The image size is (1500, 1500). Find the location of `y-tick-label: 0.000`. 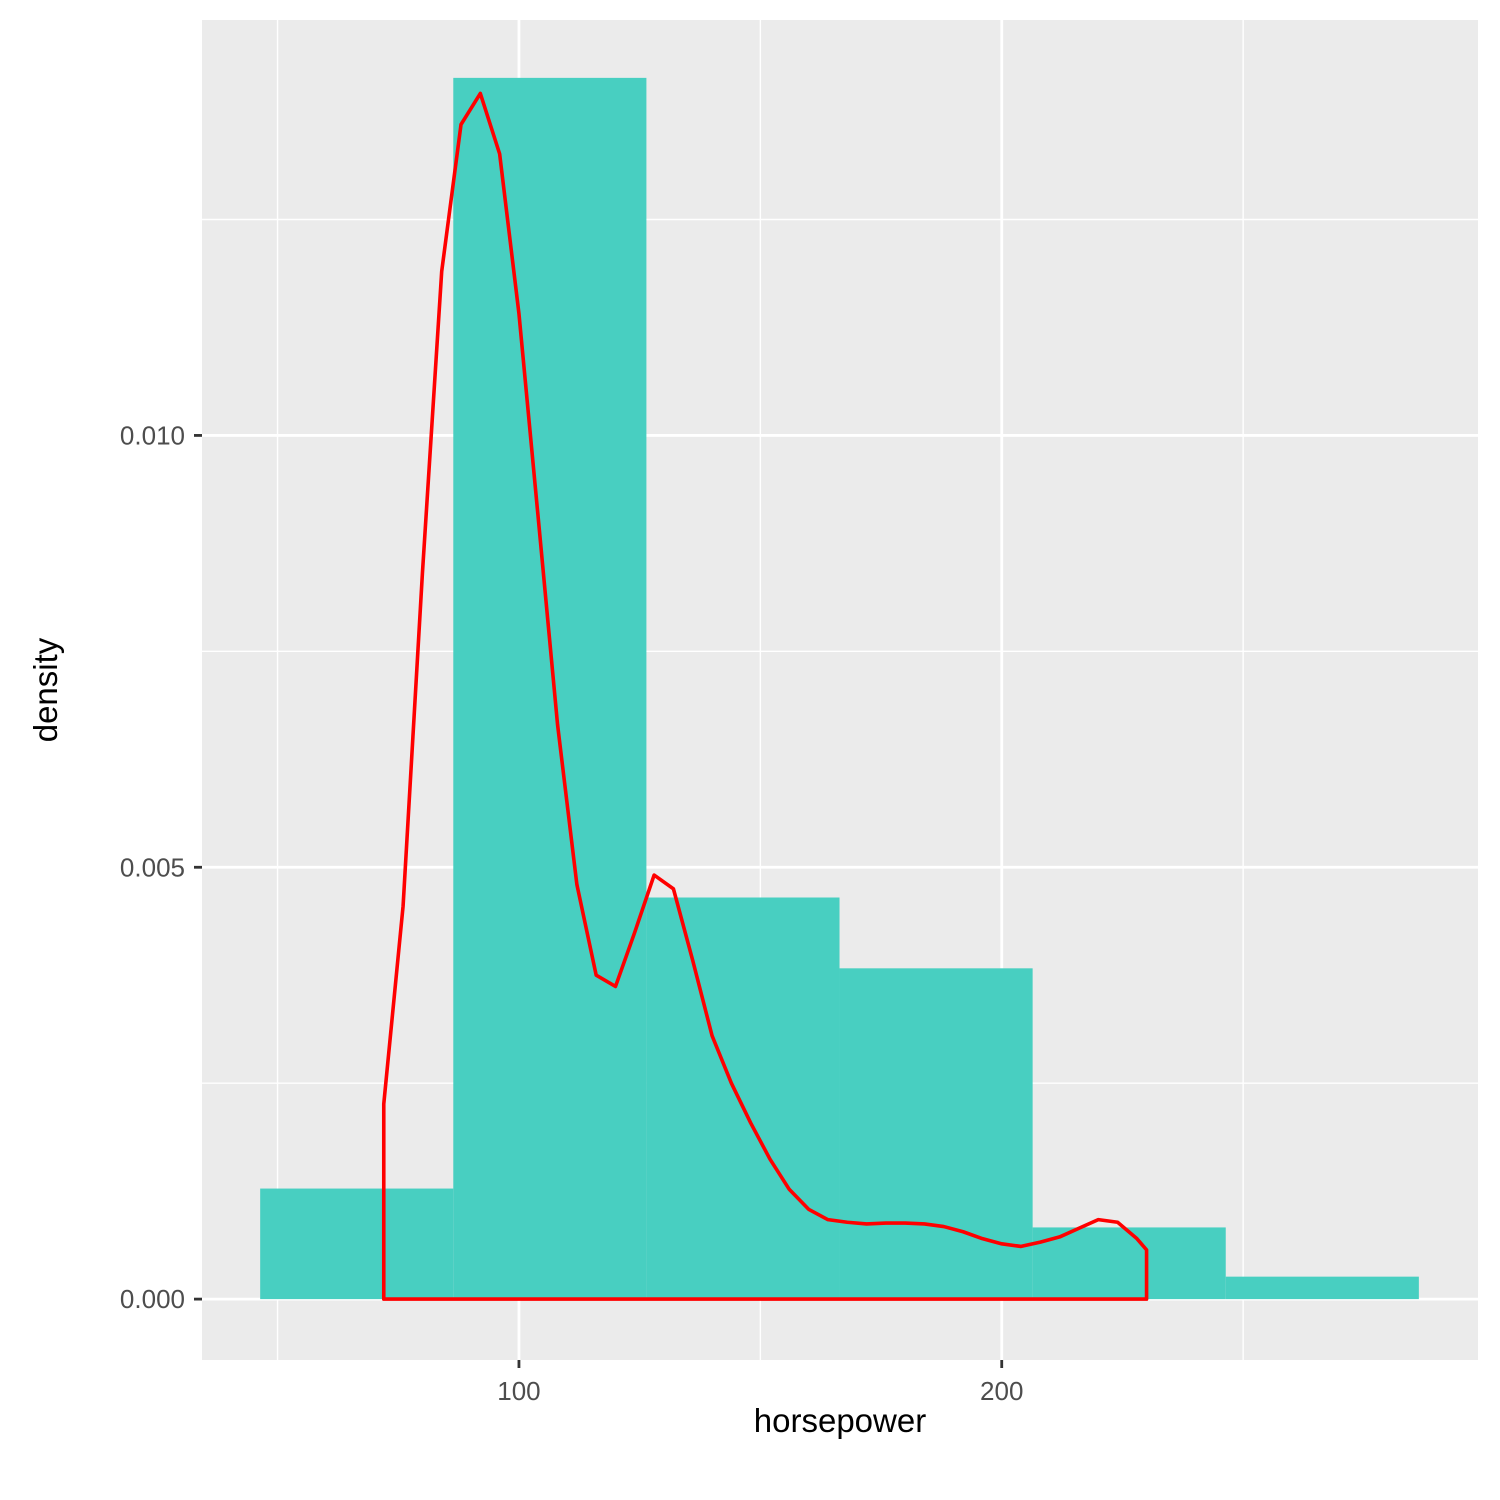

y-tick-label: 0.000 is located at coordinates (152, 1299).